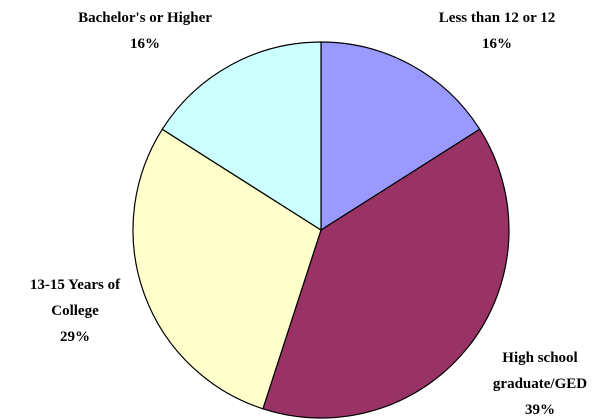  Describe the element at coordinates (540, 410) in the screenshot. I see `percent-label: 39%` at that location.